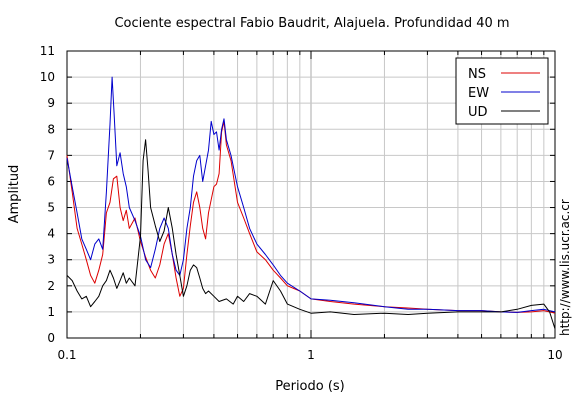 Image resolution: width=580 pixels, height=404 pixels. Describe the element at coordinates (47, 77) in the screenshot. I see `y-tick-label: 10` at that location.